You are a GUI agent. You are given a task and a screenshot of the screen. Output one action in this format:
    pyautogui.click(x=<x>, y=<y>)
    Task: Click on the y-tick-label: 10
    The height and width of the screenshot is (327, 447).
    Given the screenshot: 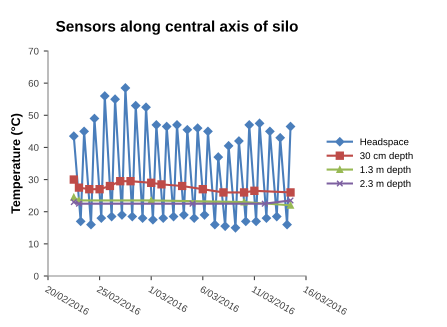 What is the action you would take?
    pyautogui.click(x=33, y=244)
    